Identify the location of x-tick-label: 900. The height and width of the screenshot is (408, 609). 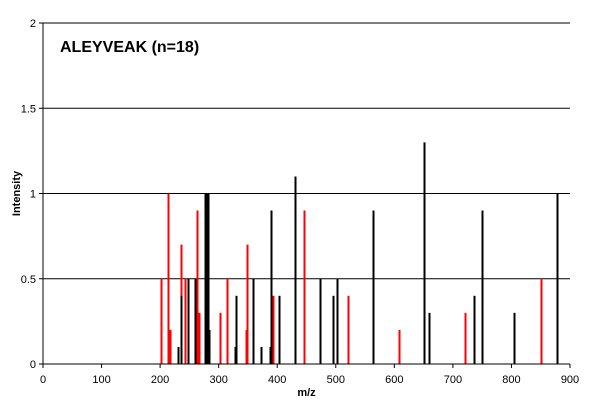
(570, 380).